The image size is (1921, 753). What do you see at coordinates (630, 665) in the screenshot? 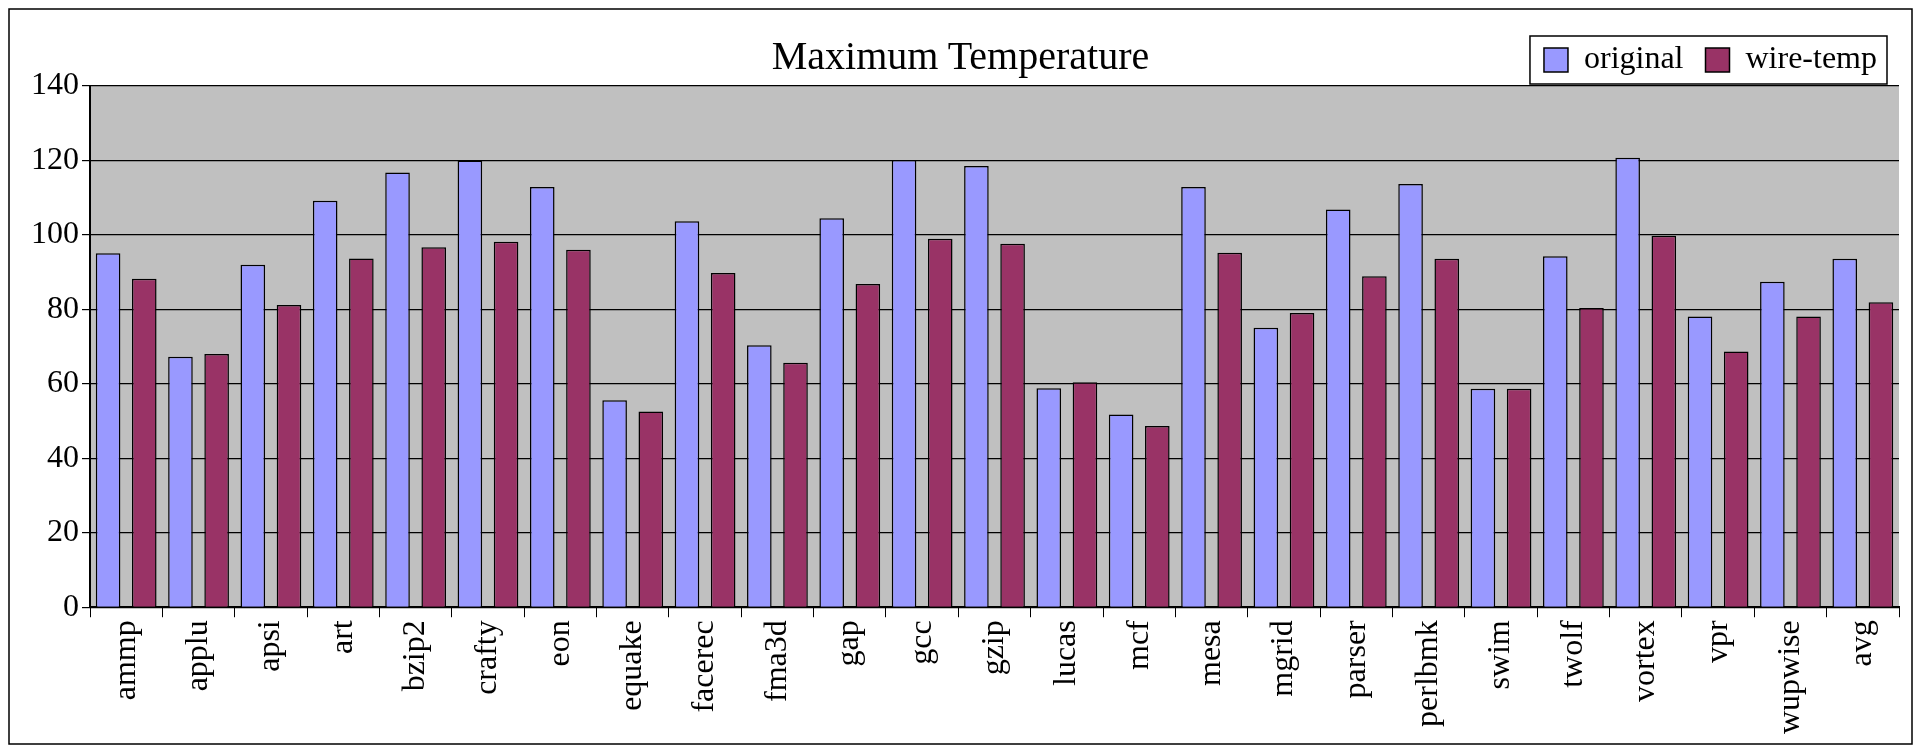
I see `x-tick-label: equake` at bounding box center [630, 665].